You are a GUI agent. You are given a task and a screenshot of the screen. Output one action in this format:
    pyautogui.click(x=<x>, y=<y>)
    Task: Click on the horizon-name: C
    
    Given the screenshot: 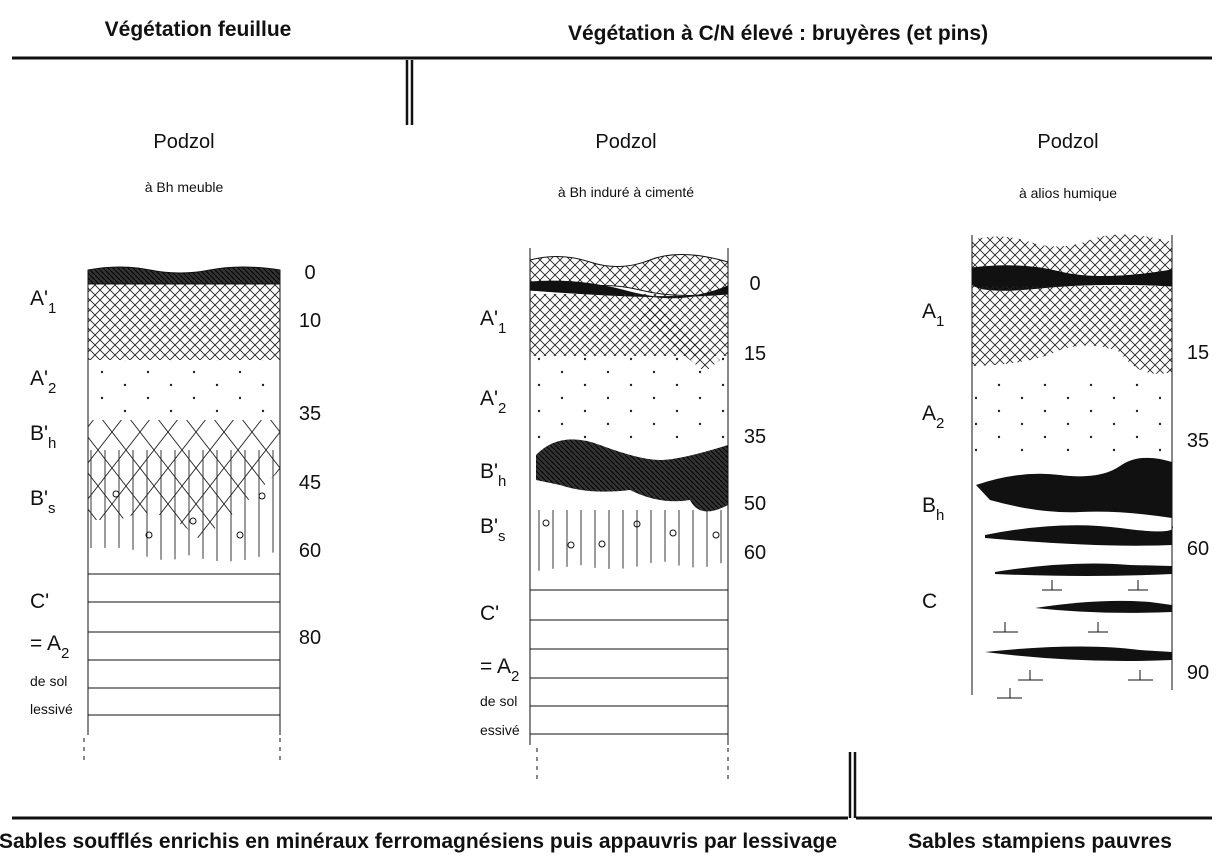 What is the action you would take?
    pyautogui.click(x=929, y=601)
    